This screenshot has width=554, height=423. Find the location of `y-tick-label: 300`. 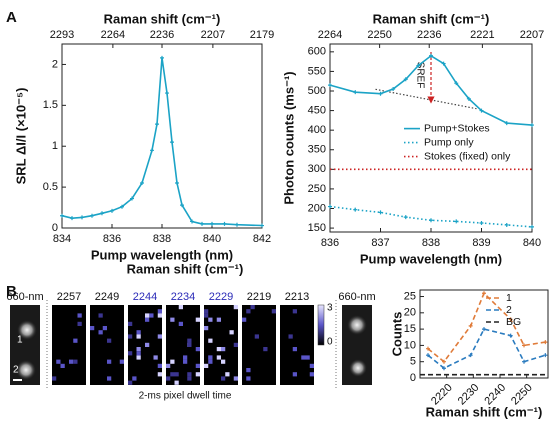

y-tick-label: 300 is located at coordinates (317, 169).